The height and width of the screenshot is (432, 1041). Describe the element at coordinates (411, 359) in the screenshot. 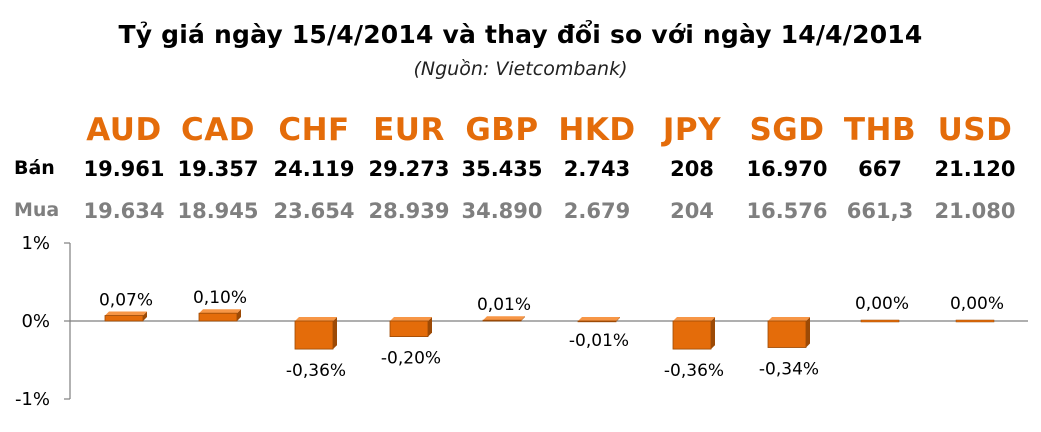

I see `data-label: -0,20%` at that location.